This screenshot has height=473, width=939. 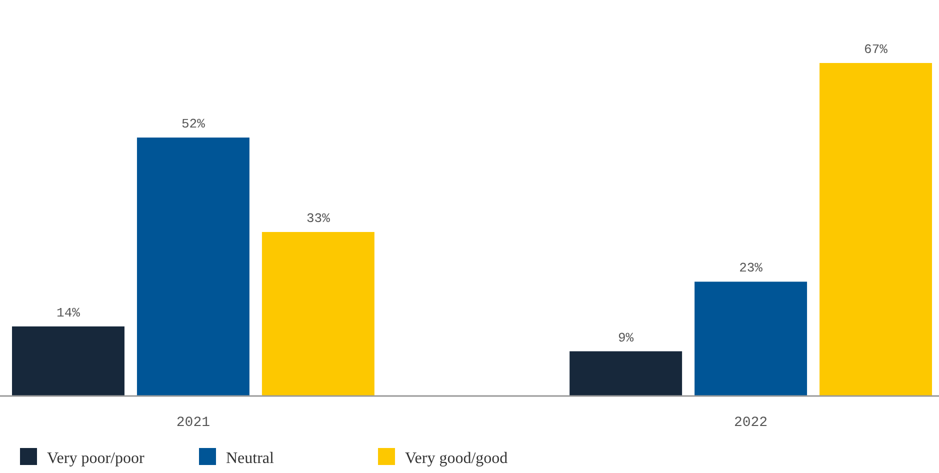 What do you see at coordinates (626, 338) in the screenshot?
I see `data-label: 9%` at bounding box center [626, 338].